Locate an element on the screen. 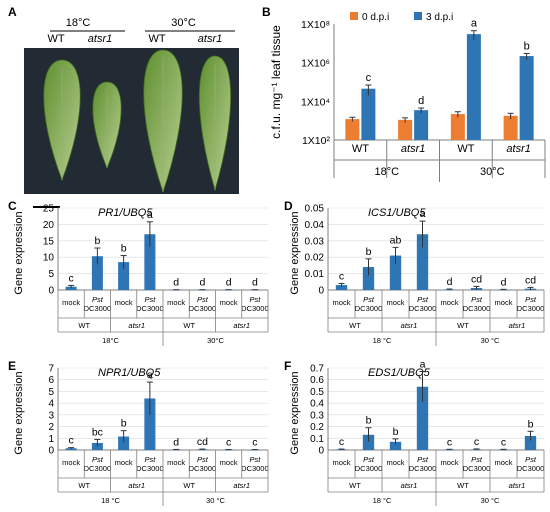 The height and width of the screenshot is (512, 550). y-tick-label: 1X10⁴ is located at coordinates (315, 102).